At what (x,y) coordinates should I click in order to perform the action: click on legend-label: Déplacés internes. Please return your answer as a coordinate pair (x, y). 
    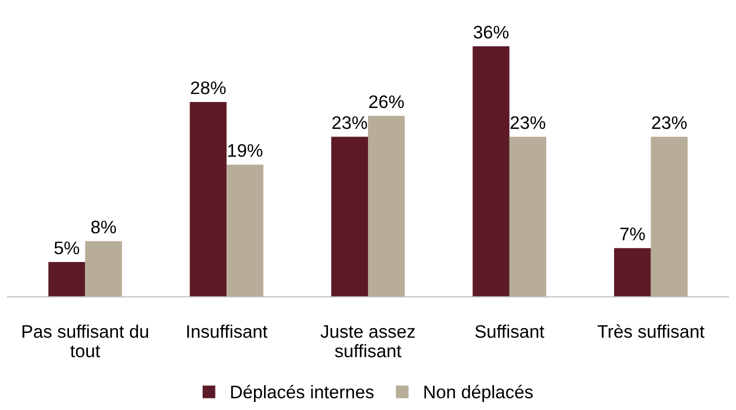
    Looking at the image, I should click on (302, 393).